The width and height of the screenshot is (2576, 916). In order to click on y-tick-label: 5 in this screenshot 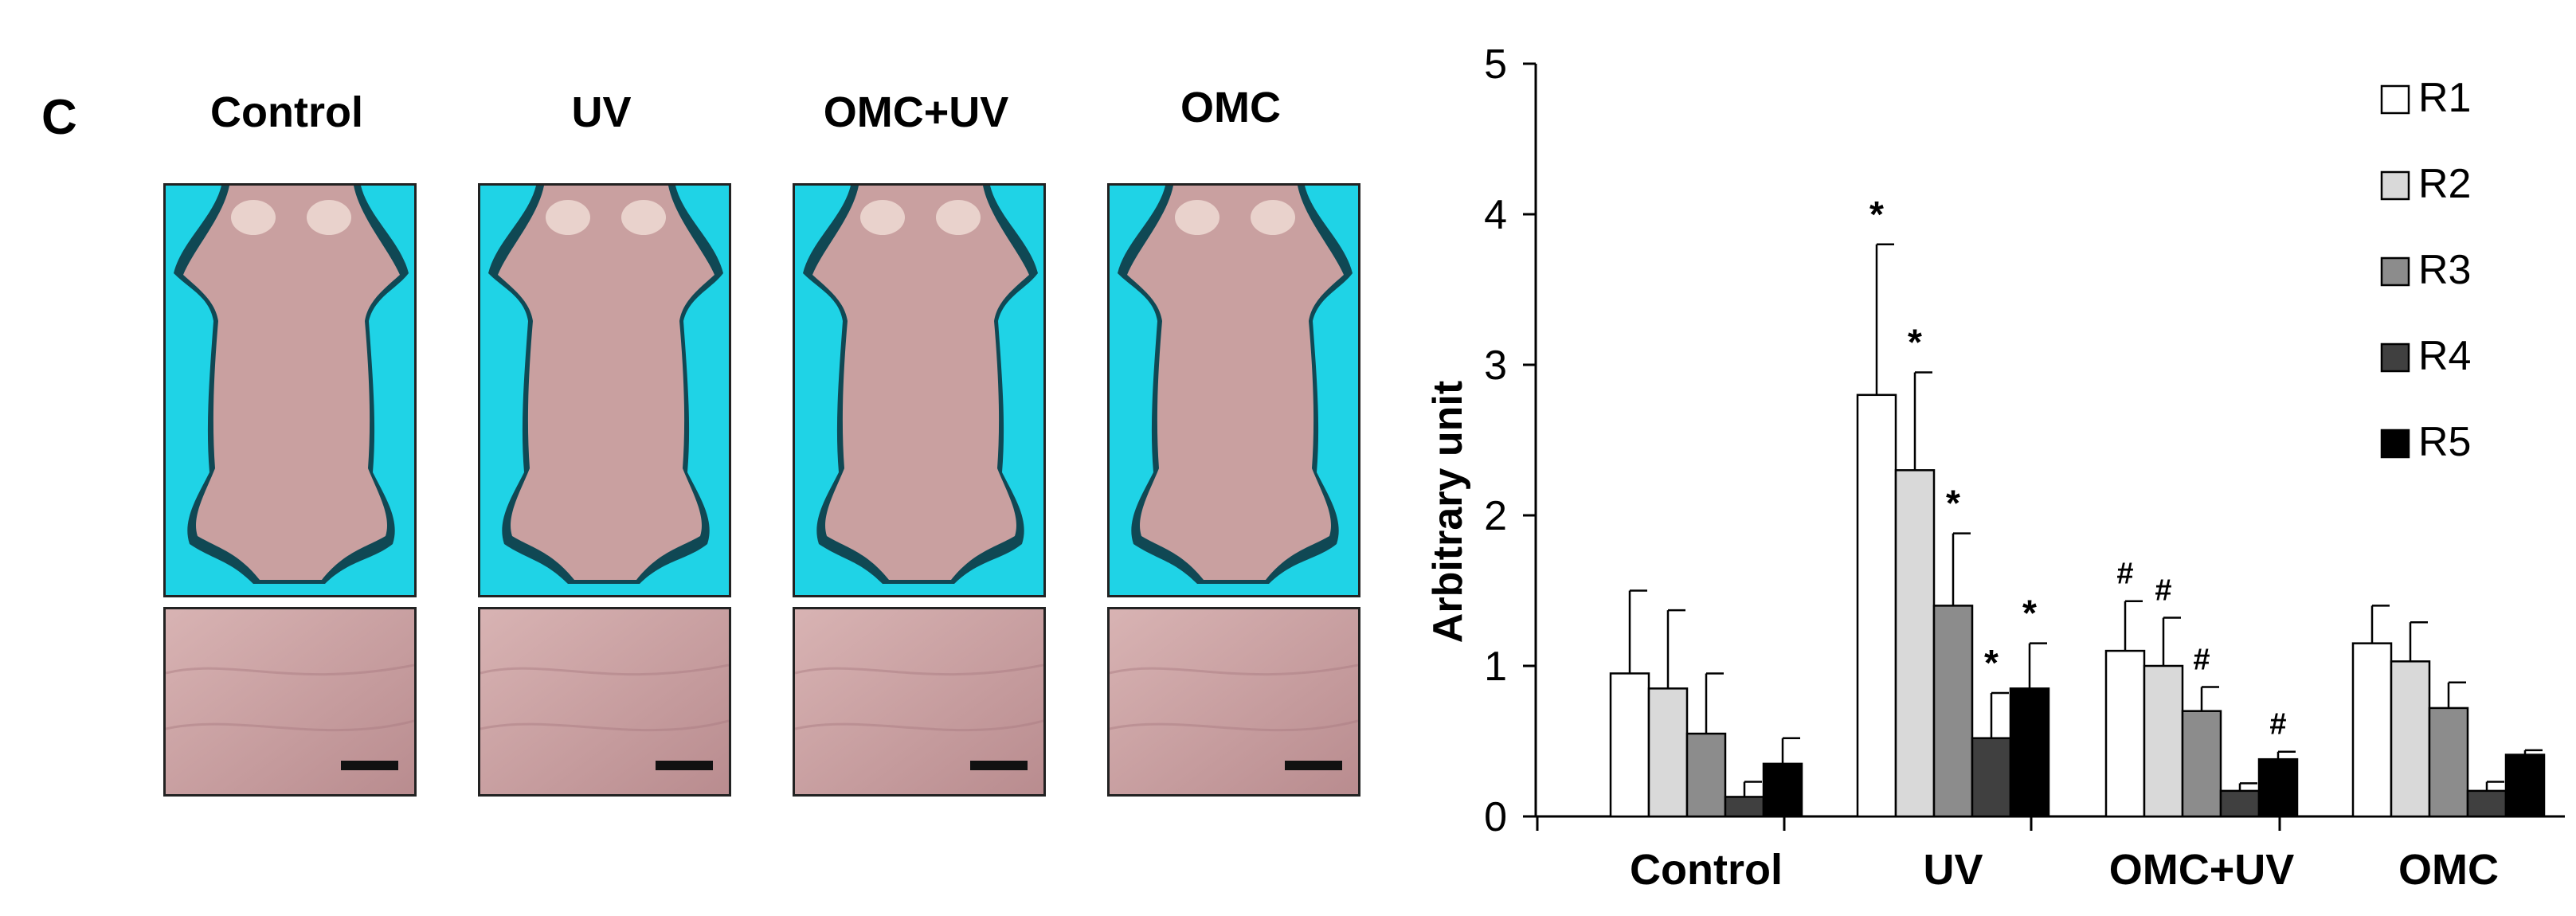, I will do `click(1495, 64)`.